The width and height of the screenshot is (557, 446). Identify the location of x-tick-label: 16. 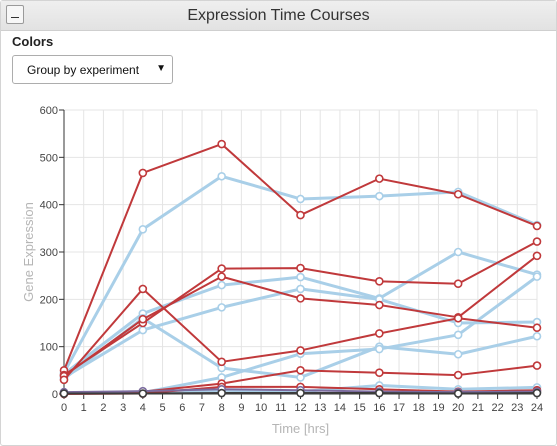
(379, 408).